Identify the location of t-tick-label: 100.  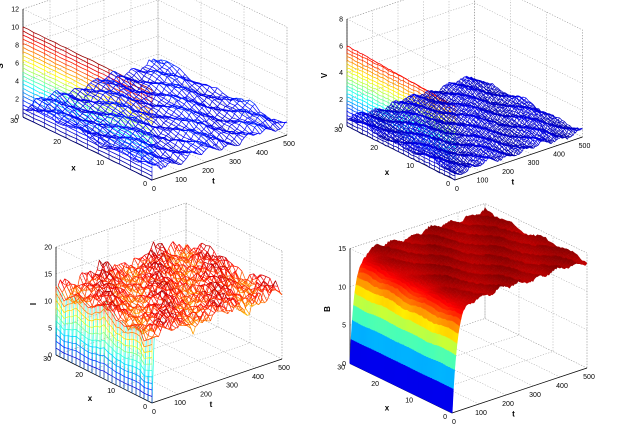
(181, 180).